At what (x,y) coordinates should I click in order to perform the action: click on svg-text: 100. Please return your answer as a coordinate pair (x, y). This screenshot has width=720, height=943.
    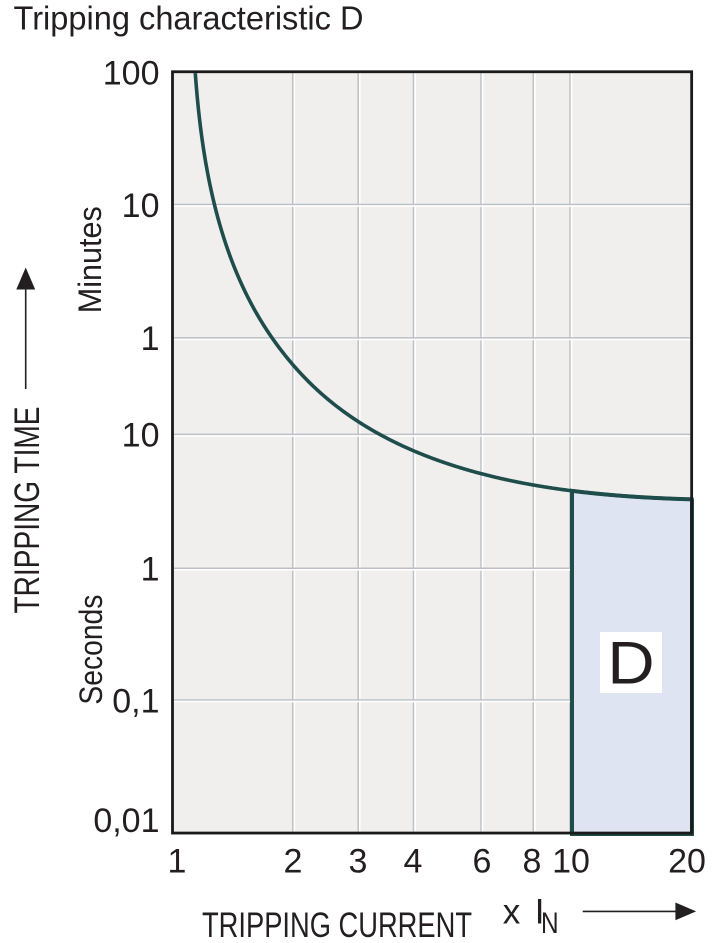
    Looking at the image, I should click on (131, 73).